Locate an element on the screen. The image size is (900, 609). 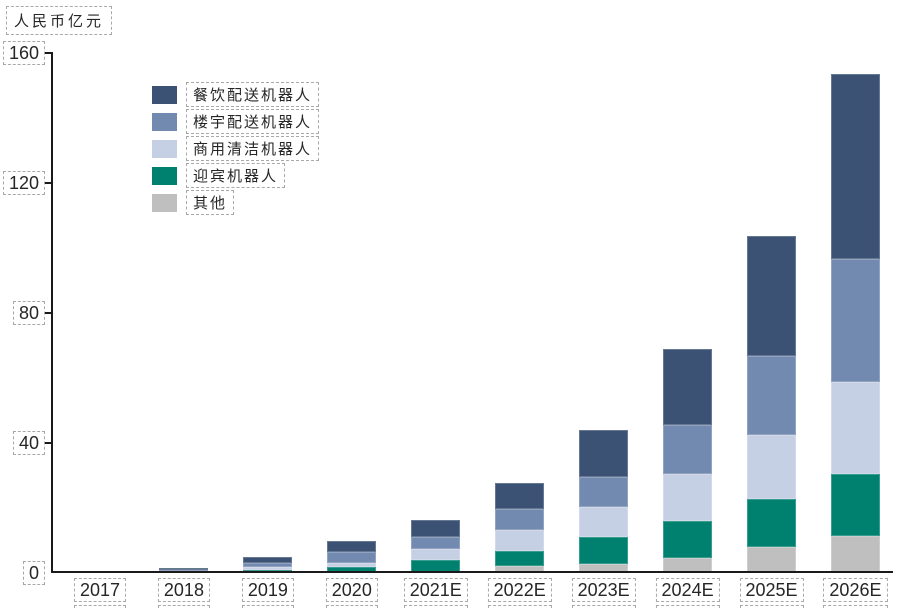
bar-2021E is located at coordinates (436, 546).